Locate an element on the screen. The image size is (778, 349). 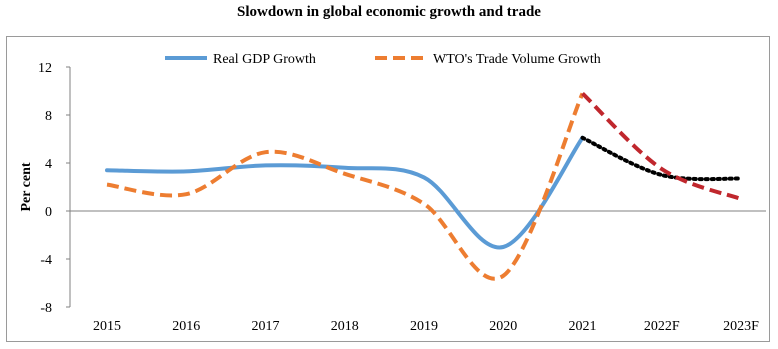
legend-label-0: Real GDP Growth is located at coordinates (264, 59).